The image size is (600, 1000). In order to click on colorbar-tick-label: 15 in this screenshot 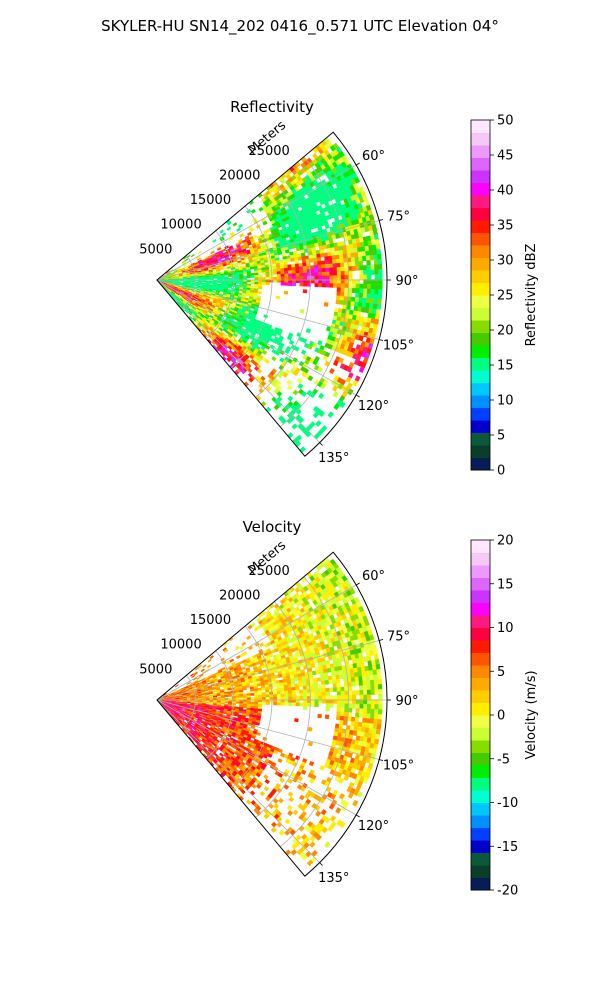, I will do `click(505, 584)`.